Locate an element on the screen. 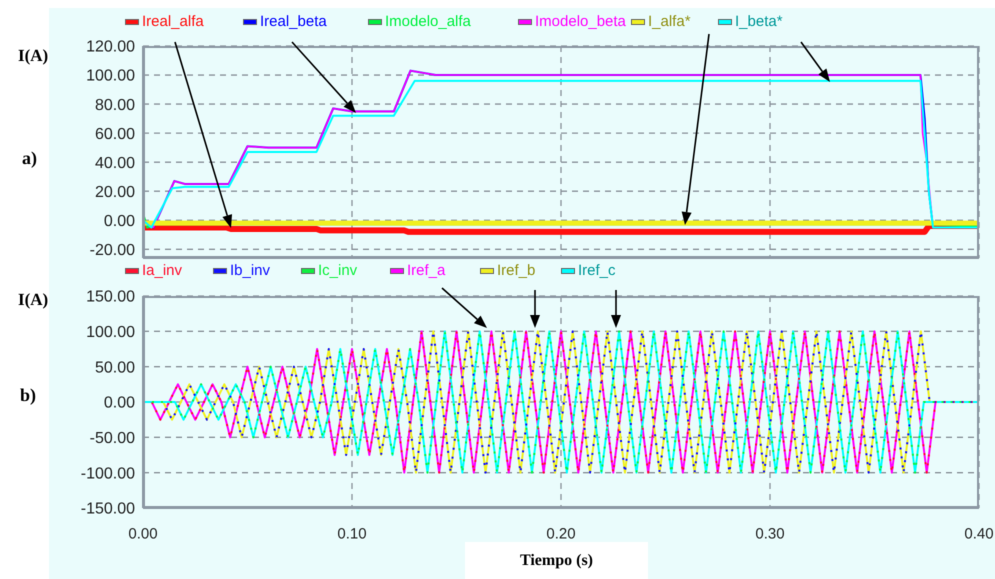 The height and width of the screenshot is (579, 995). legend-label: Ib_inv is located at coordinates (249, 270).